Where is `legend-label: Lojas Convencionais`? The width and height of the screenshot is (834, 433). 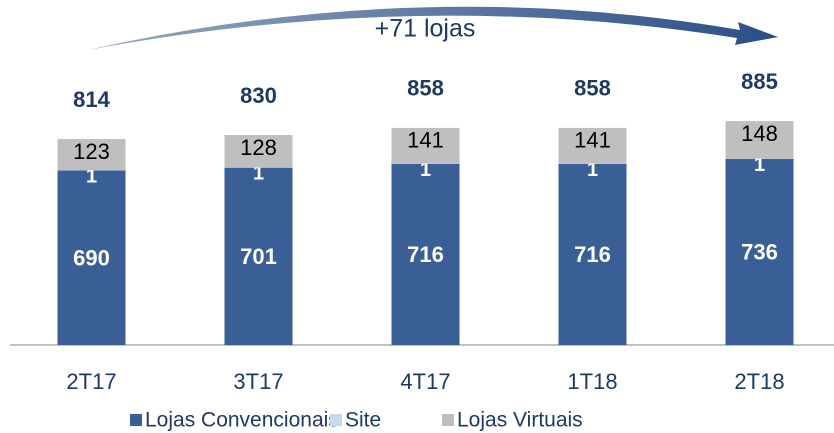 legend-label: Lojas Convencionais is located at coordinates (242, 420).